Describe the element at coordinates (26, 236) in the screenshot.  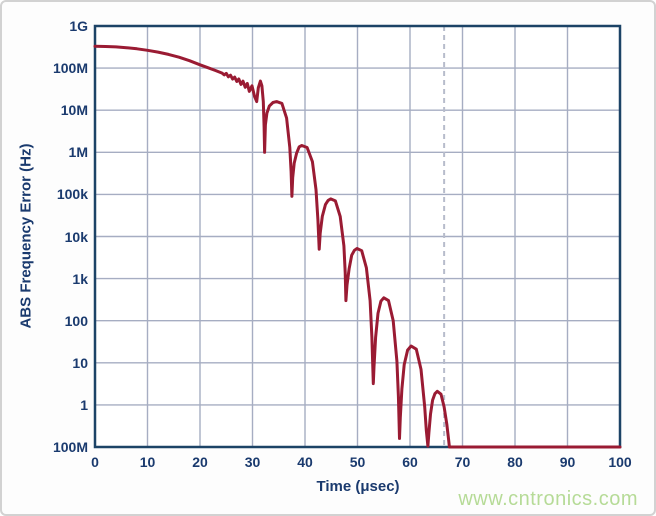
I see `y-axis-title: ABS Frequency Error (Hz)` at that location.